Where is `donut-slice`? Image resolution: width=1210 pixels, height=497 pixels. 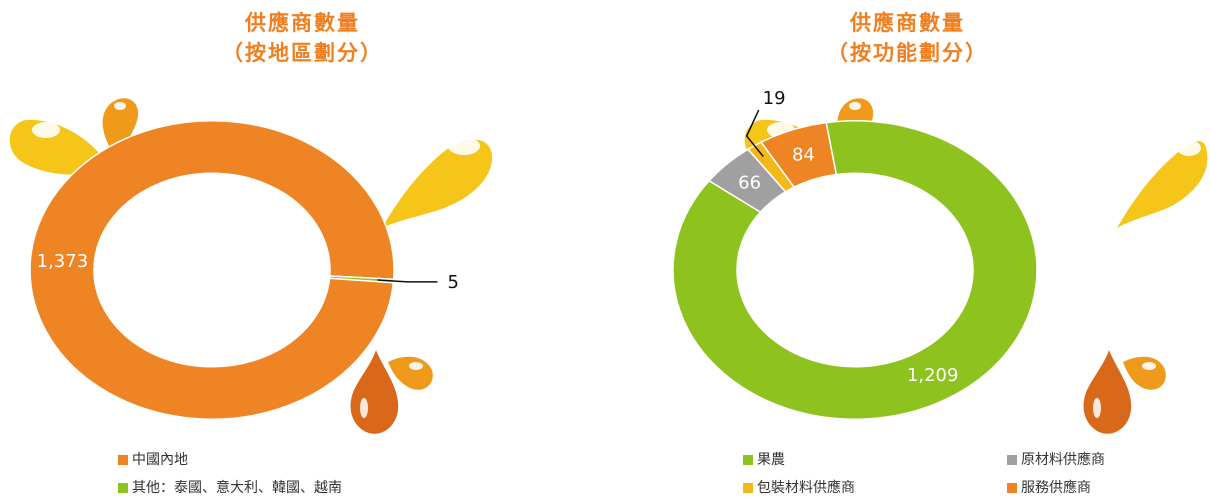 donut-slice is located at coordinates (798, 155).